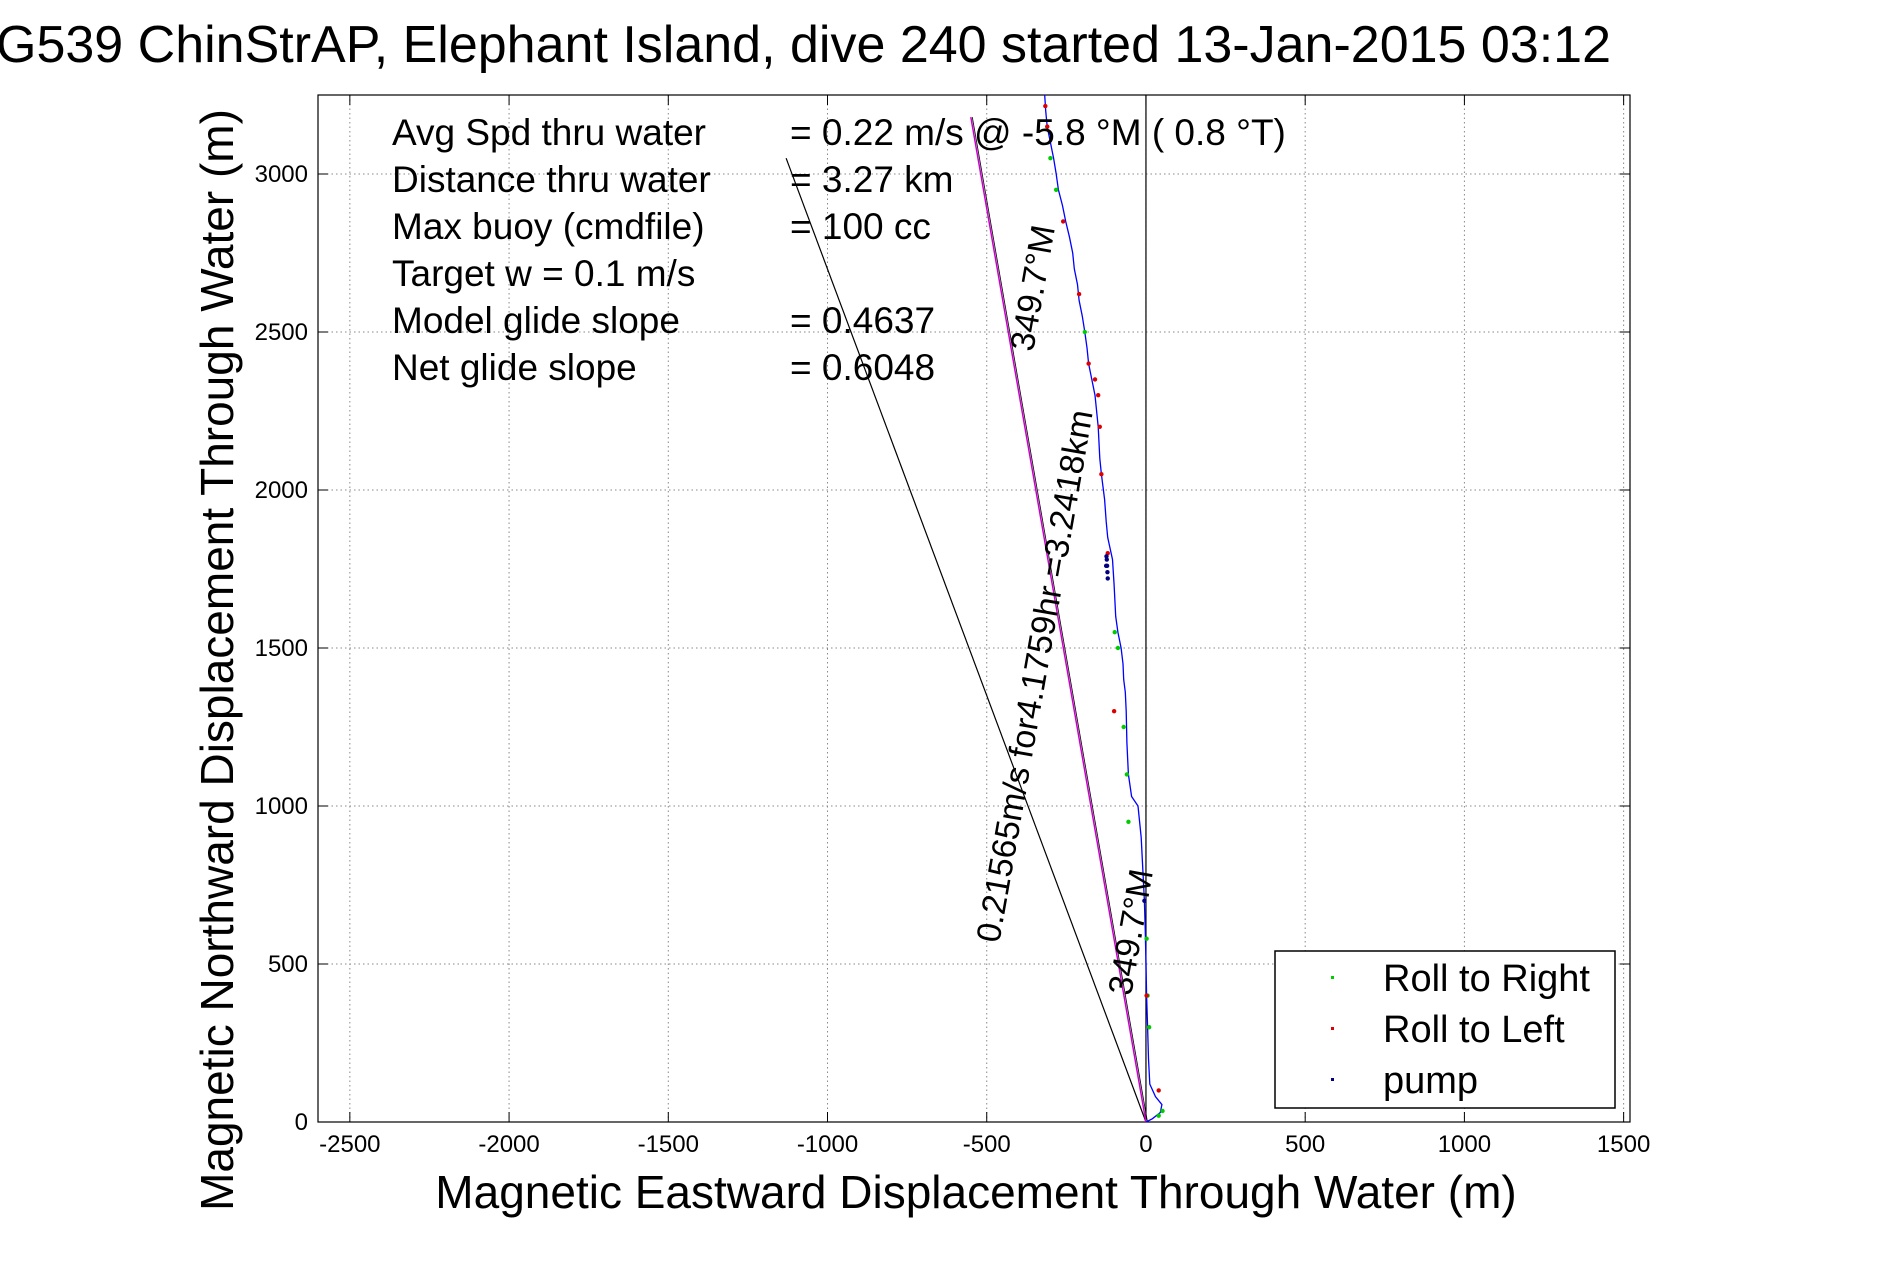  What do you see at coordinates (281, 490) in the screenshot?
I see `y-tick-label: 2000` at bounding box center [281, 490].